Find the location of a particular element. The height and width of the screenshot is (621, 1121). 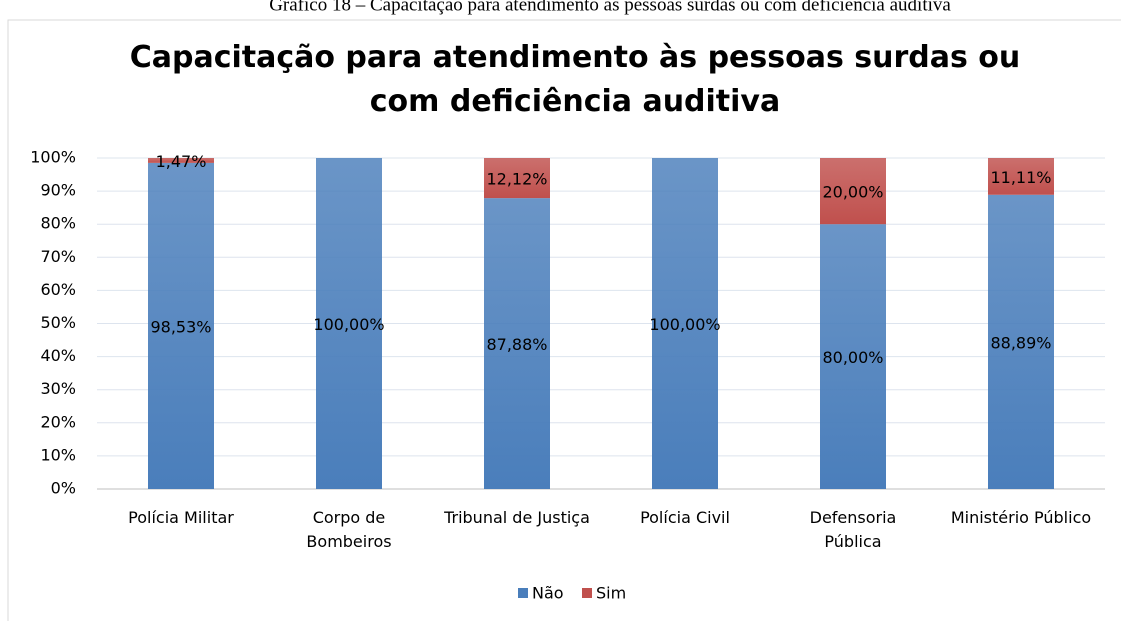

data-label: 87,88% is located at coordinates (516, 344).